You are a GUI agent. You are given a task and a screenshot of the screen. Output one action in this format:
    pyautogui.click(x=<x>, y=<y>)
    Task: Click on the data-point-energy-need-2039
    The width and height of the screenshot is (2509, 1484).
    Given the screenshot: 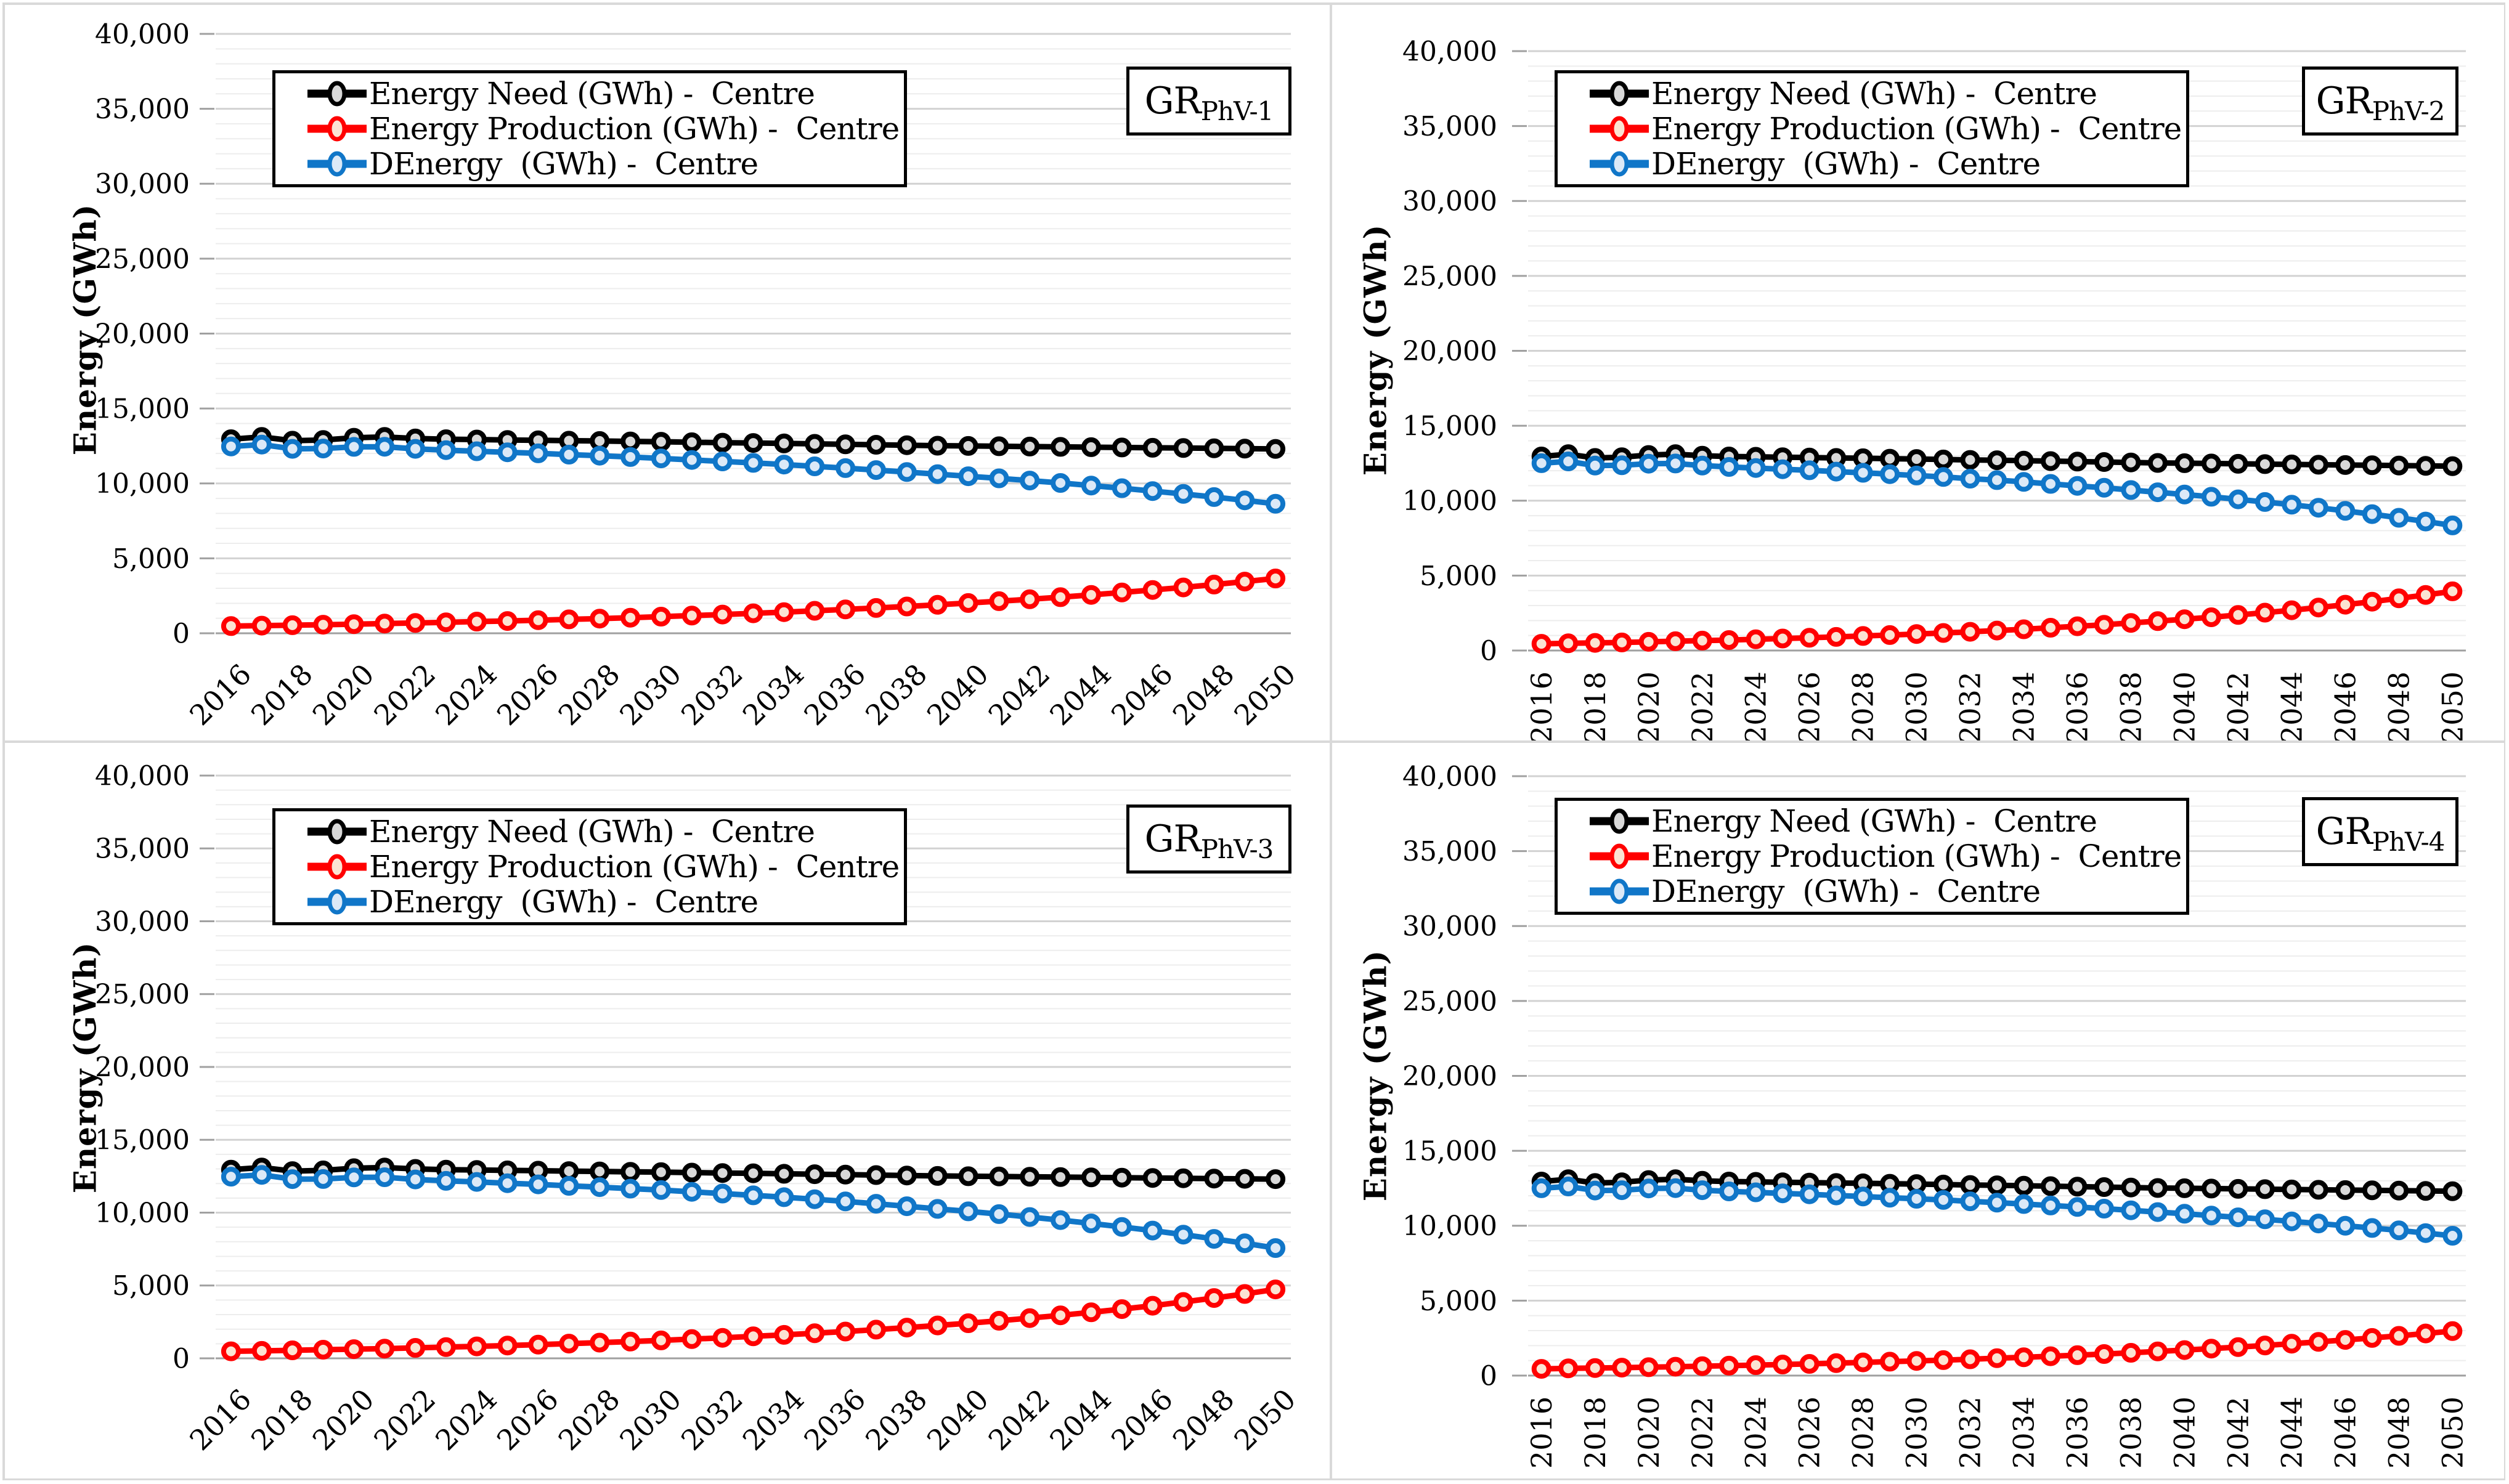 What is the action you would take?
    pyautogui.click(x=937, y=446)
    